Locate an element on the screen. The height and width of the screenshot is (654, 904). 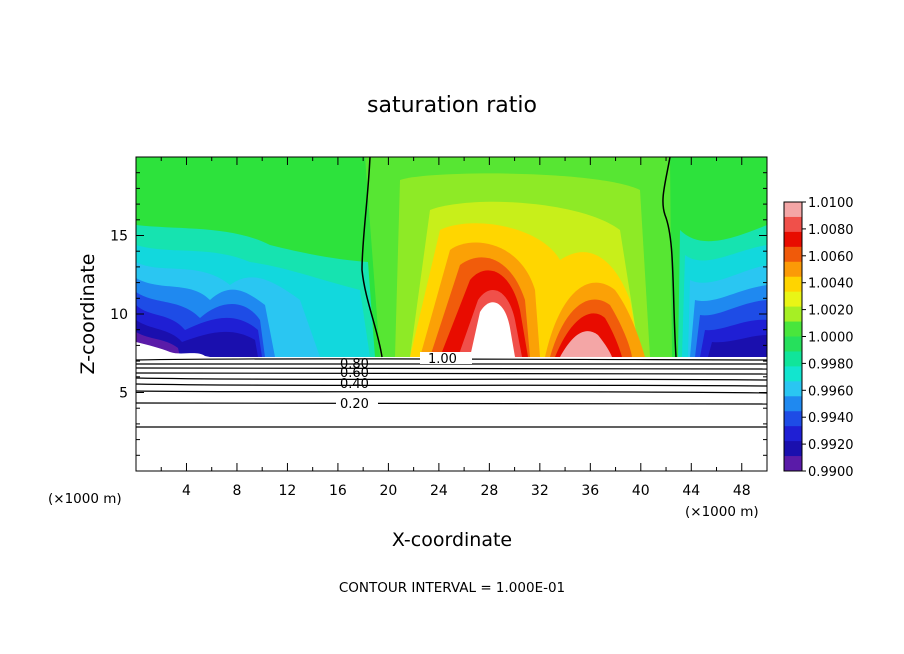
colorbar-label: 0.9940 is located at coordinates (831, 418).